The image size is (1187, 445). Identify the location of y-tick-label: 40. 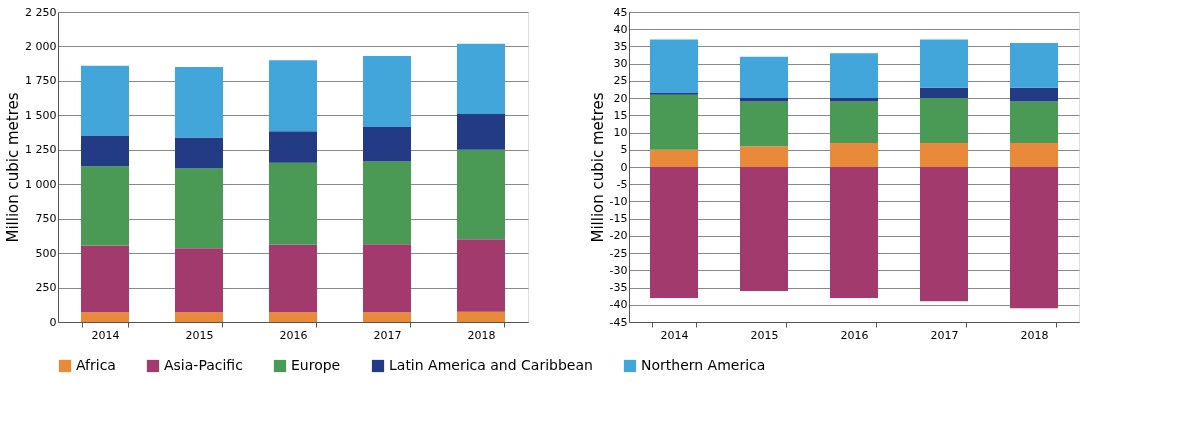
(620, 29).